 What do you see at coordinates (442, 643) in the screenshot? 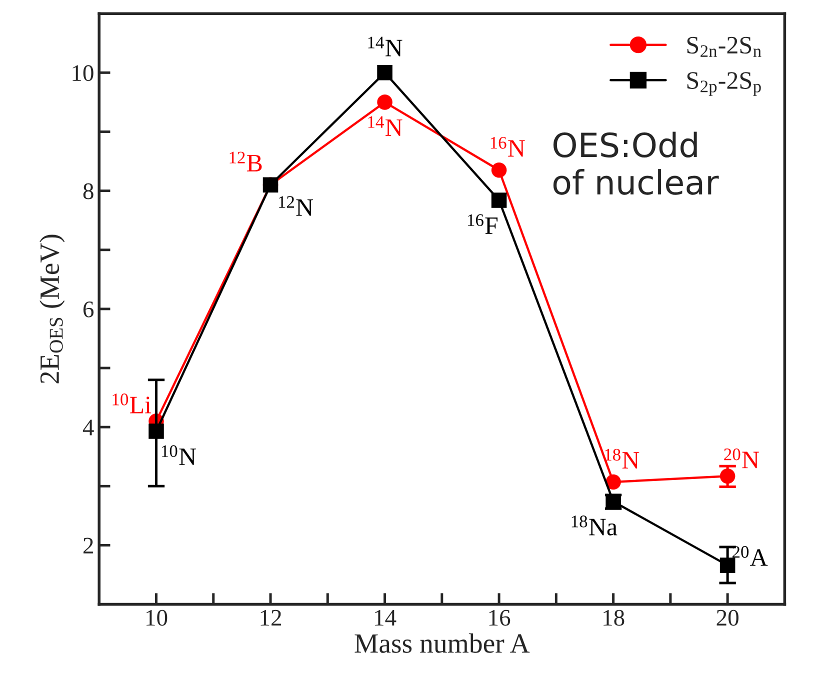
I see `x-axis-title: Mass number A` at bounding box center [442, 643].